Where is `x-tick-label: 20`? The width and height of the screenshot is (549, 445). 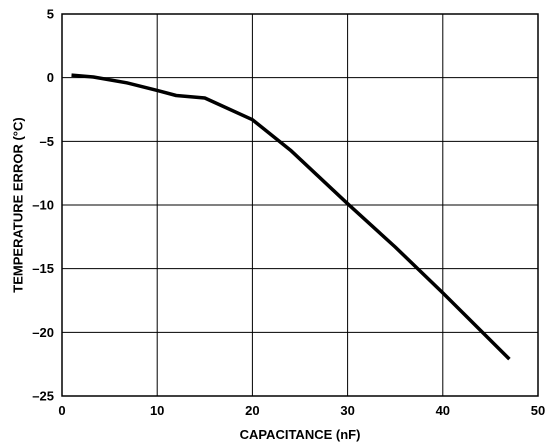
x-tick-label: 20 is located at coordinates (252, 410).